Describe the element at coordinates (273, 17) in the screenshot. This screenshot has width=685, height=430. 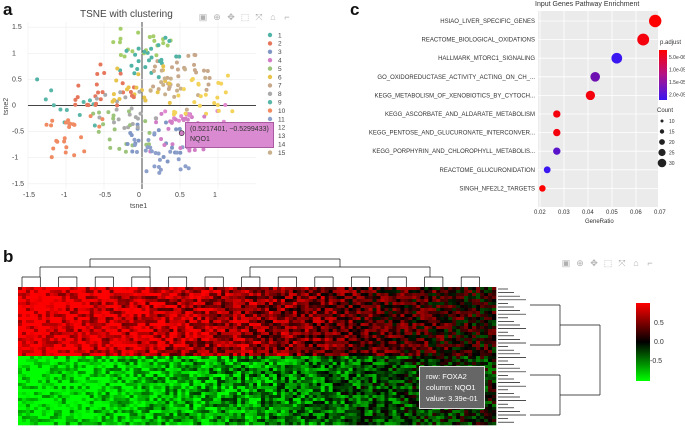
I see `home-icon: ⌂` at that location.